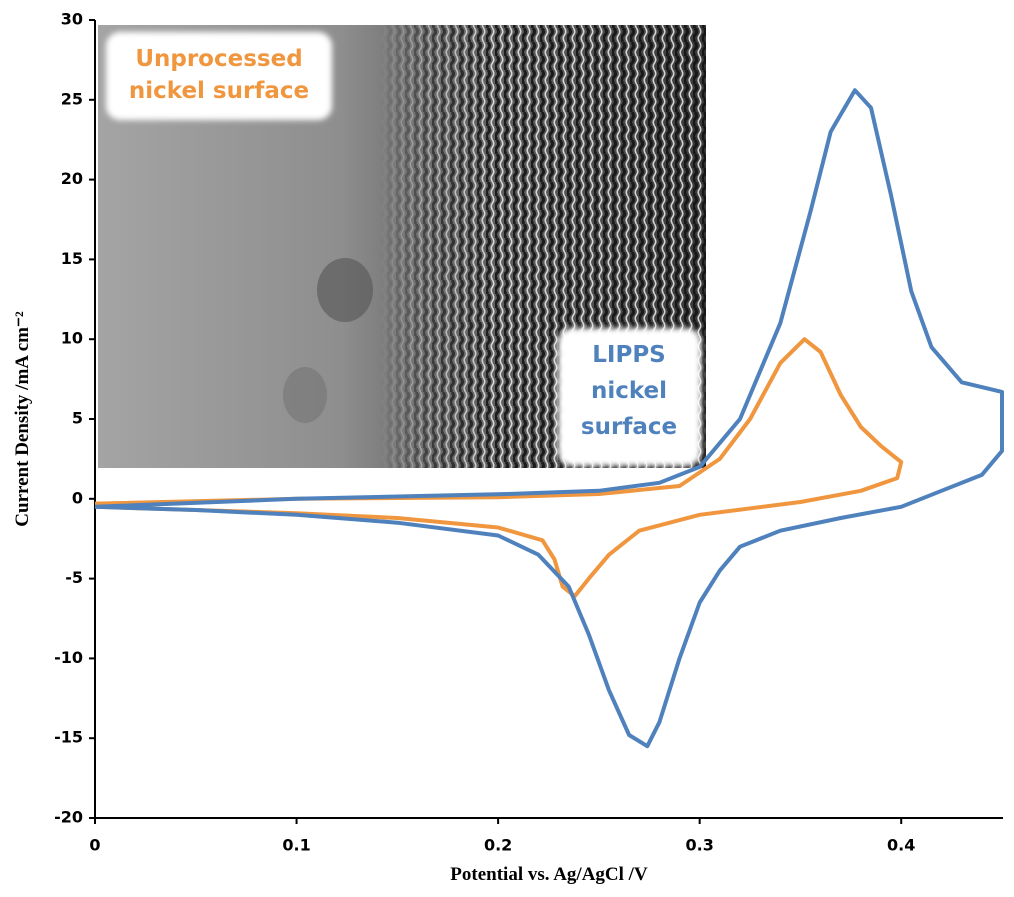  Describe the element at coordinates (94, 845) in the screenshot. I see `x-tick-label: 0` at that location.